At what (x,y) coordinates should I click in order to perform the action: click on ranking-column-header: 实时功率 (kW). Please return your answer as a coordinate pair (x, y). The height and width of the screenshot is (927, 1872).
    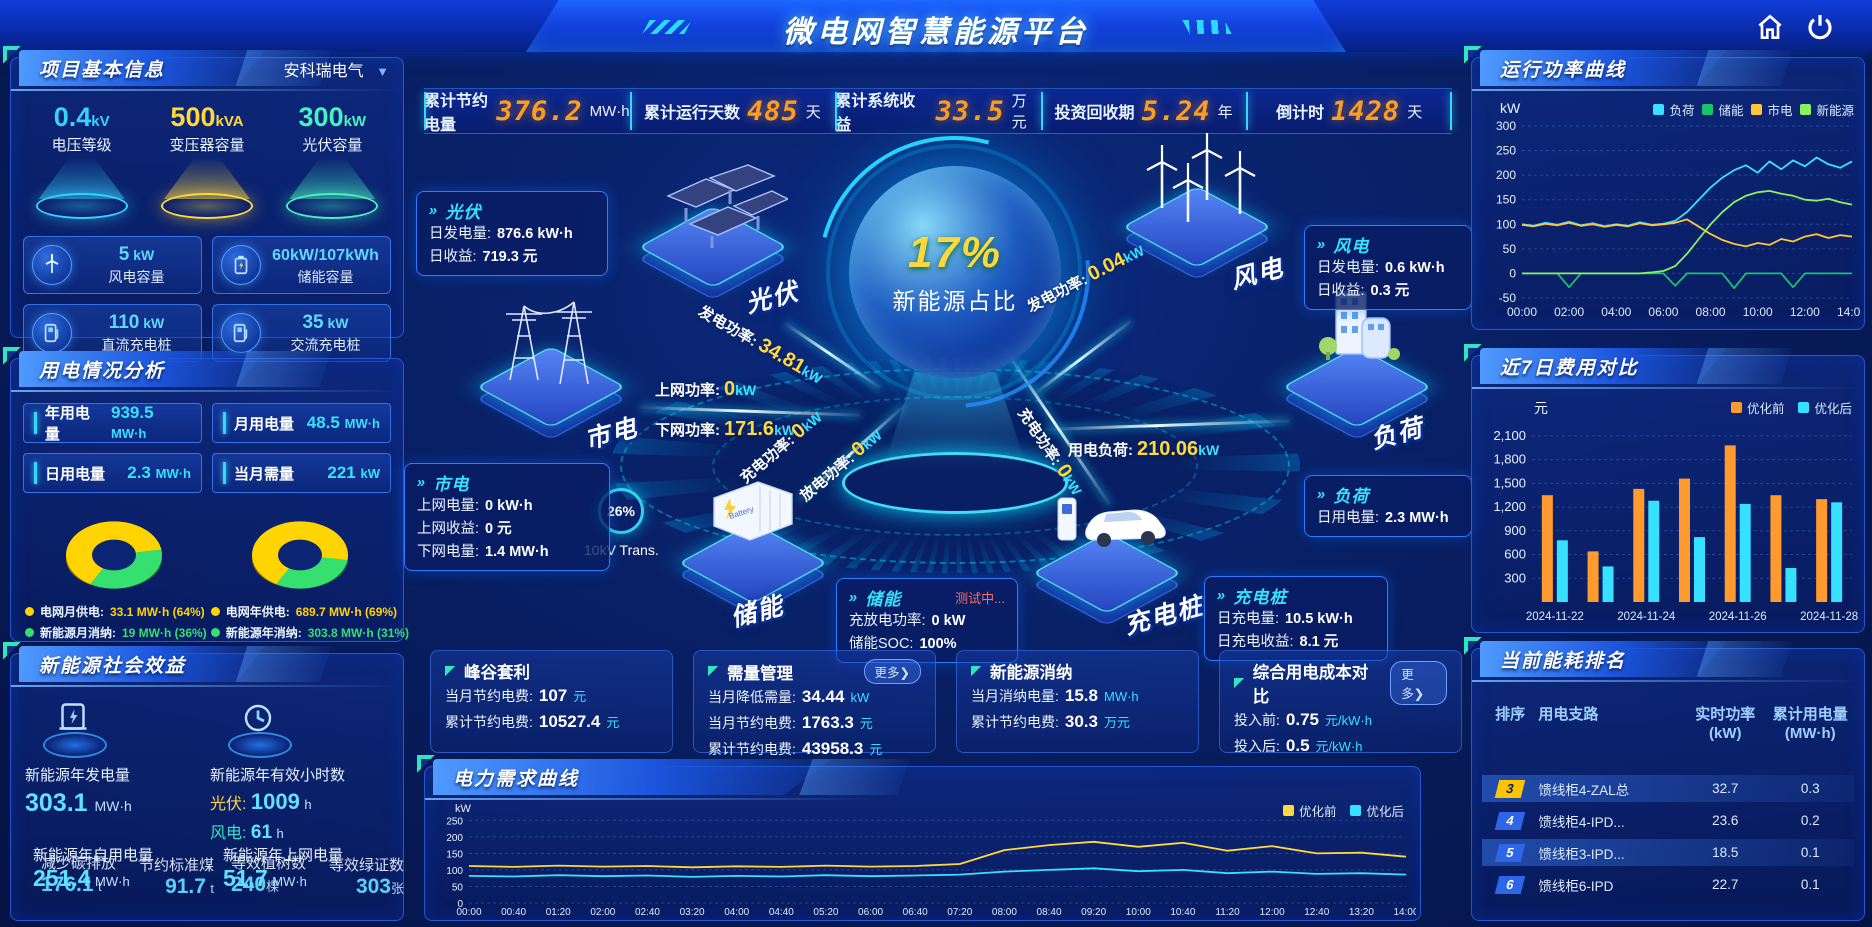
    Looking at the image, I should click on (1725, 724).